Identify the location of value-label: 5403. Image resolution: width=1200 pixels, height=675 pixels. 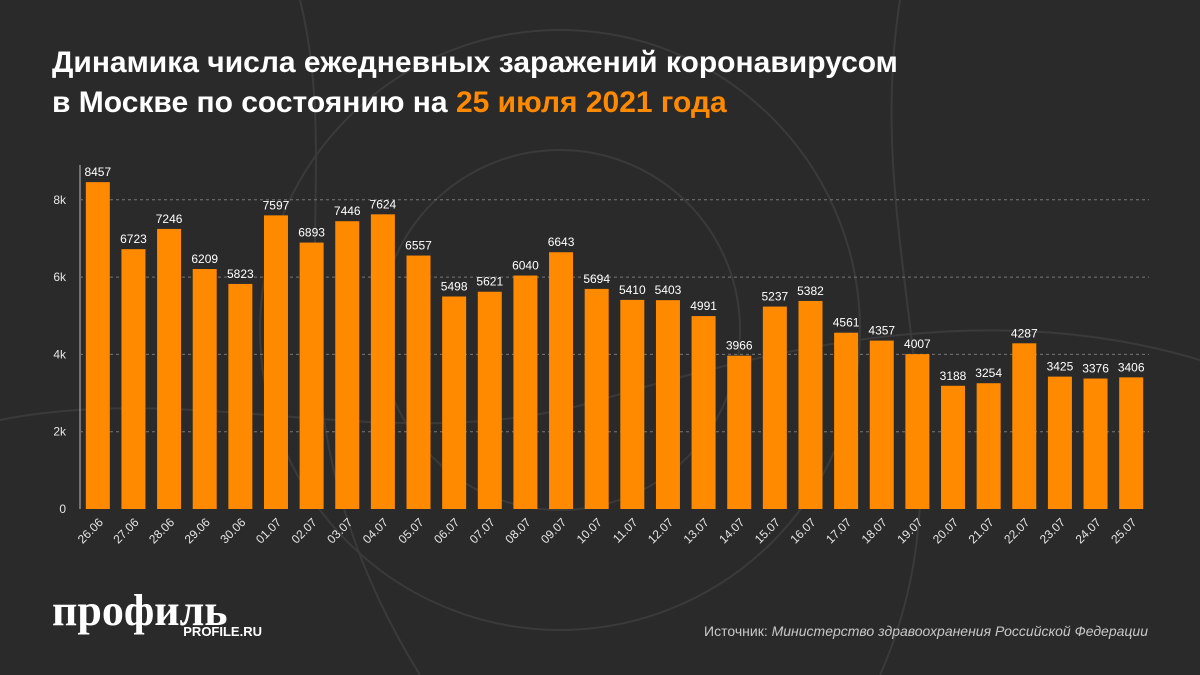
(668, 290).